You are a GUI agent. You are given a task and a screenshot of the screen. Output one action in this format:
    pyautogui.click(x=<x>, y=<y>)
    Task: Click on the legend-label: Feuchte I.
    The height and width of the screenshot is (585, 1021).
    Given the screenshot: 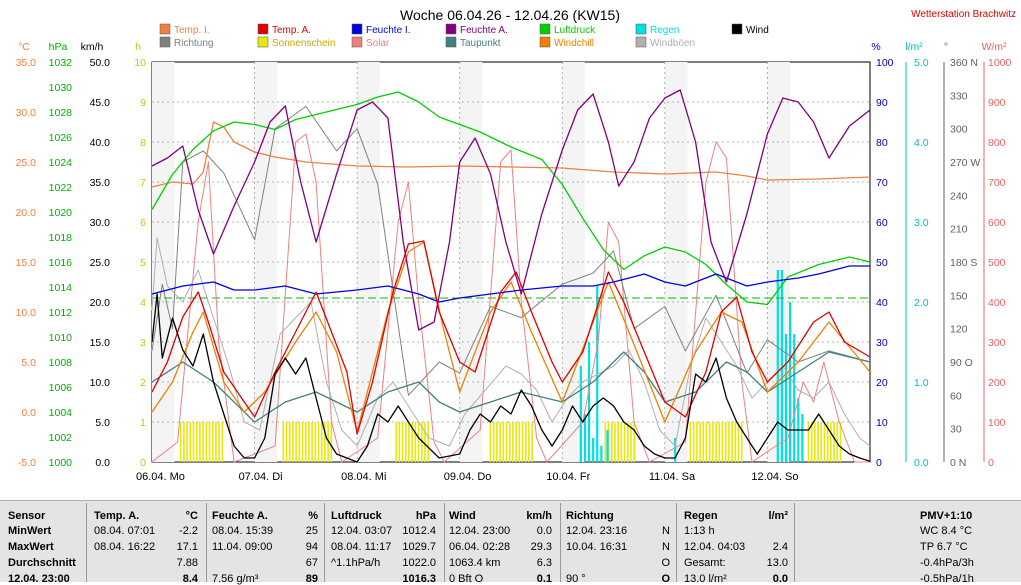 What is the action you would take?
    pyautogui.click(x=388, y=30)
    